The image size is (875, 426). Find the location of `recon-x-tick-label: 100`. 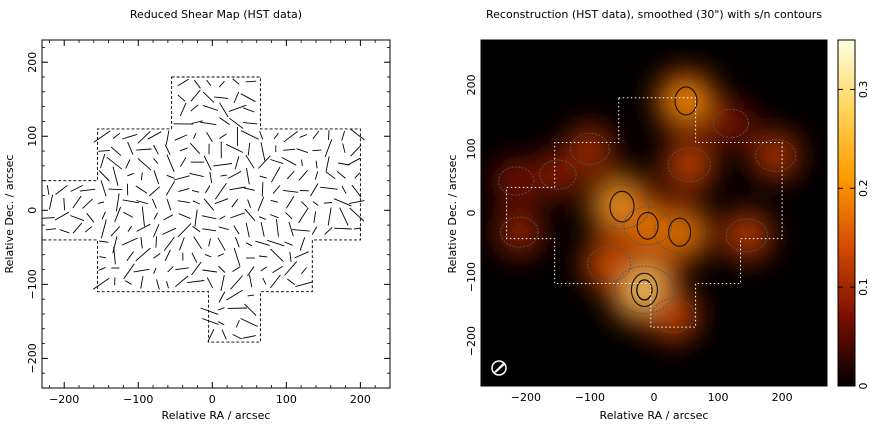

recon-x-tick-label: 100 is located at coordinates (718, 397).